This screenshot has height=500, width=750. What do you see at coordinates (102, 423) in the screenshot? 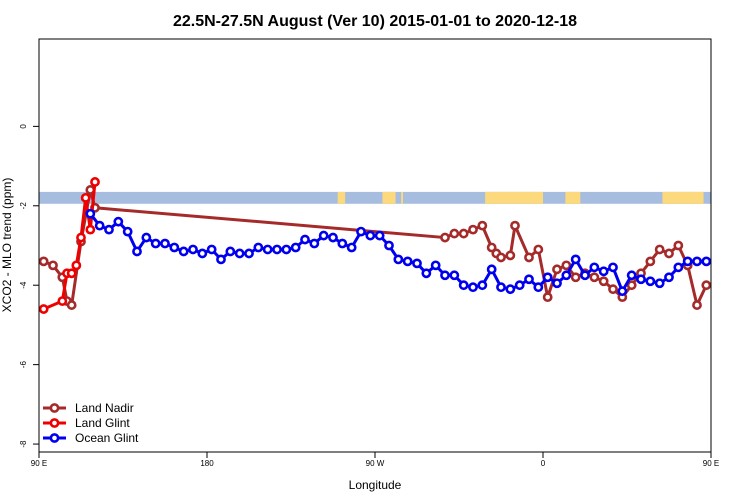
I see `legend-label: Land Glint` at bounding box center [102, 423].